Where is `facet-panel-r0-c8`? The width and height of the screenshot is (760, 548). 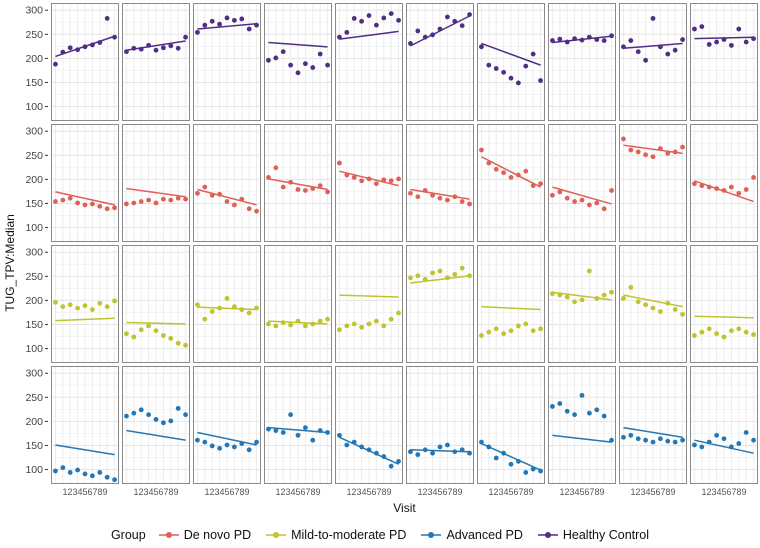
facet-panel-r0-c8 is located at coordinates (653, 62).